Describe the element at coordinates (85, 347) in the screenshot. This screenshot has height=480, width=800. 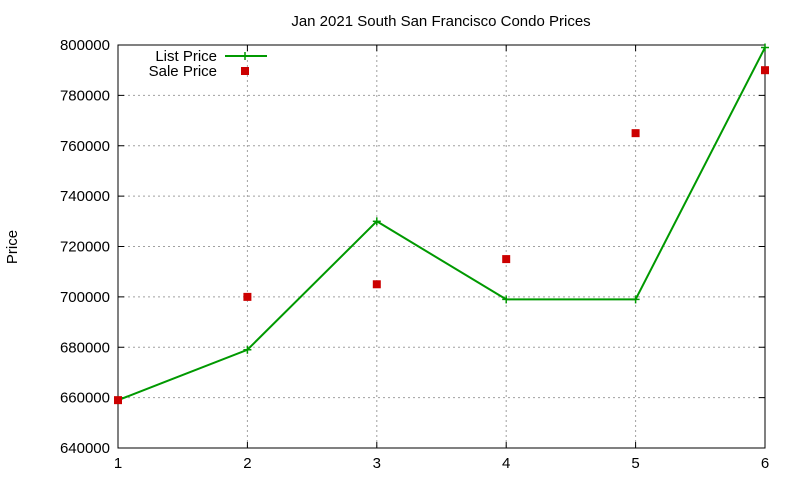
I see `y-tick-label: 680000` at that location.